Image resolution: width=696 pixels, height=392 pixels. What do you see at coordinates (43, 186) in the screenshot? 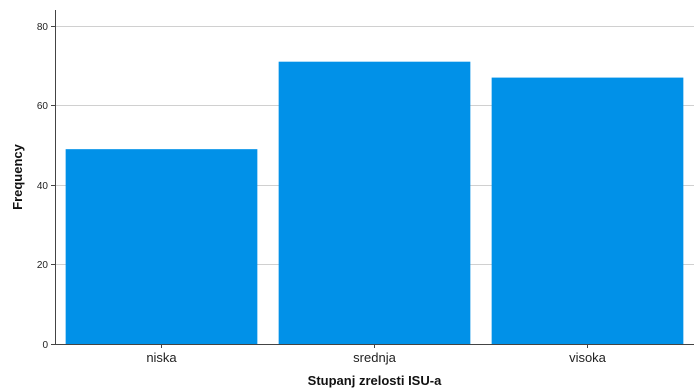
I see `y-tick-label: 40` at bounding box center [43, 186].